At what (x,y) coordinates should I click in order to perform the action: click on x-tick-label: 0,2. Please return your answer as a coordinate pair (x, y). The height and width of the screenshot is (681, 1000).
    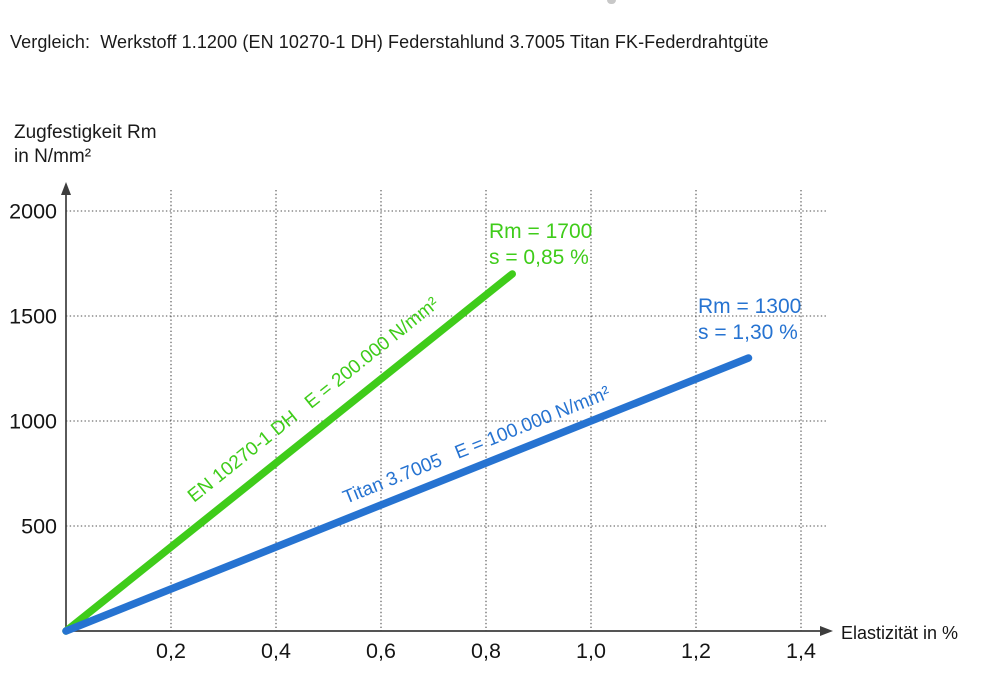
    Looking at the image, I should click on (171, 651).